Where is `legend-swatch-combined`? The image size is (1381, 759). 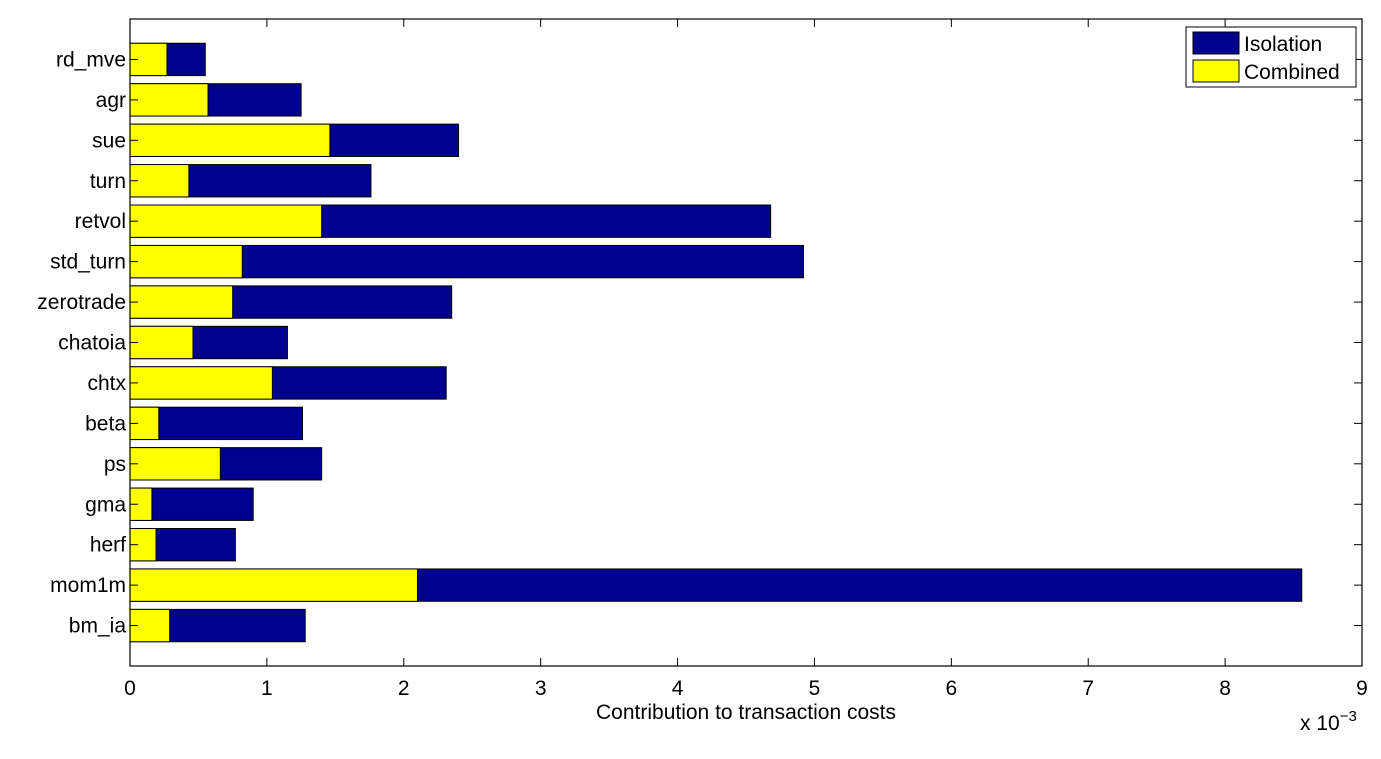 legend-swatch-combined is located at coordinates (1216, 71).